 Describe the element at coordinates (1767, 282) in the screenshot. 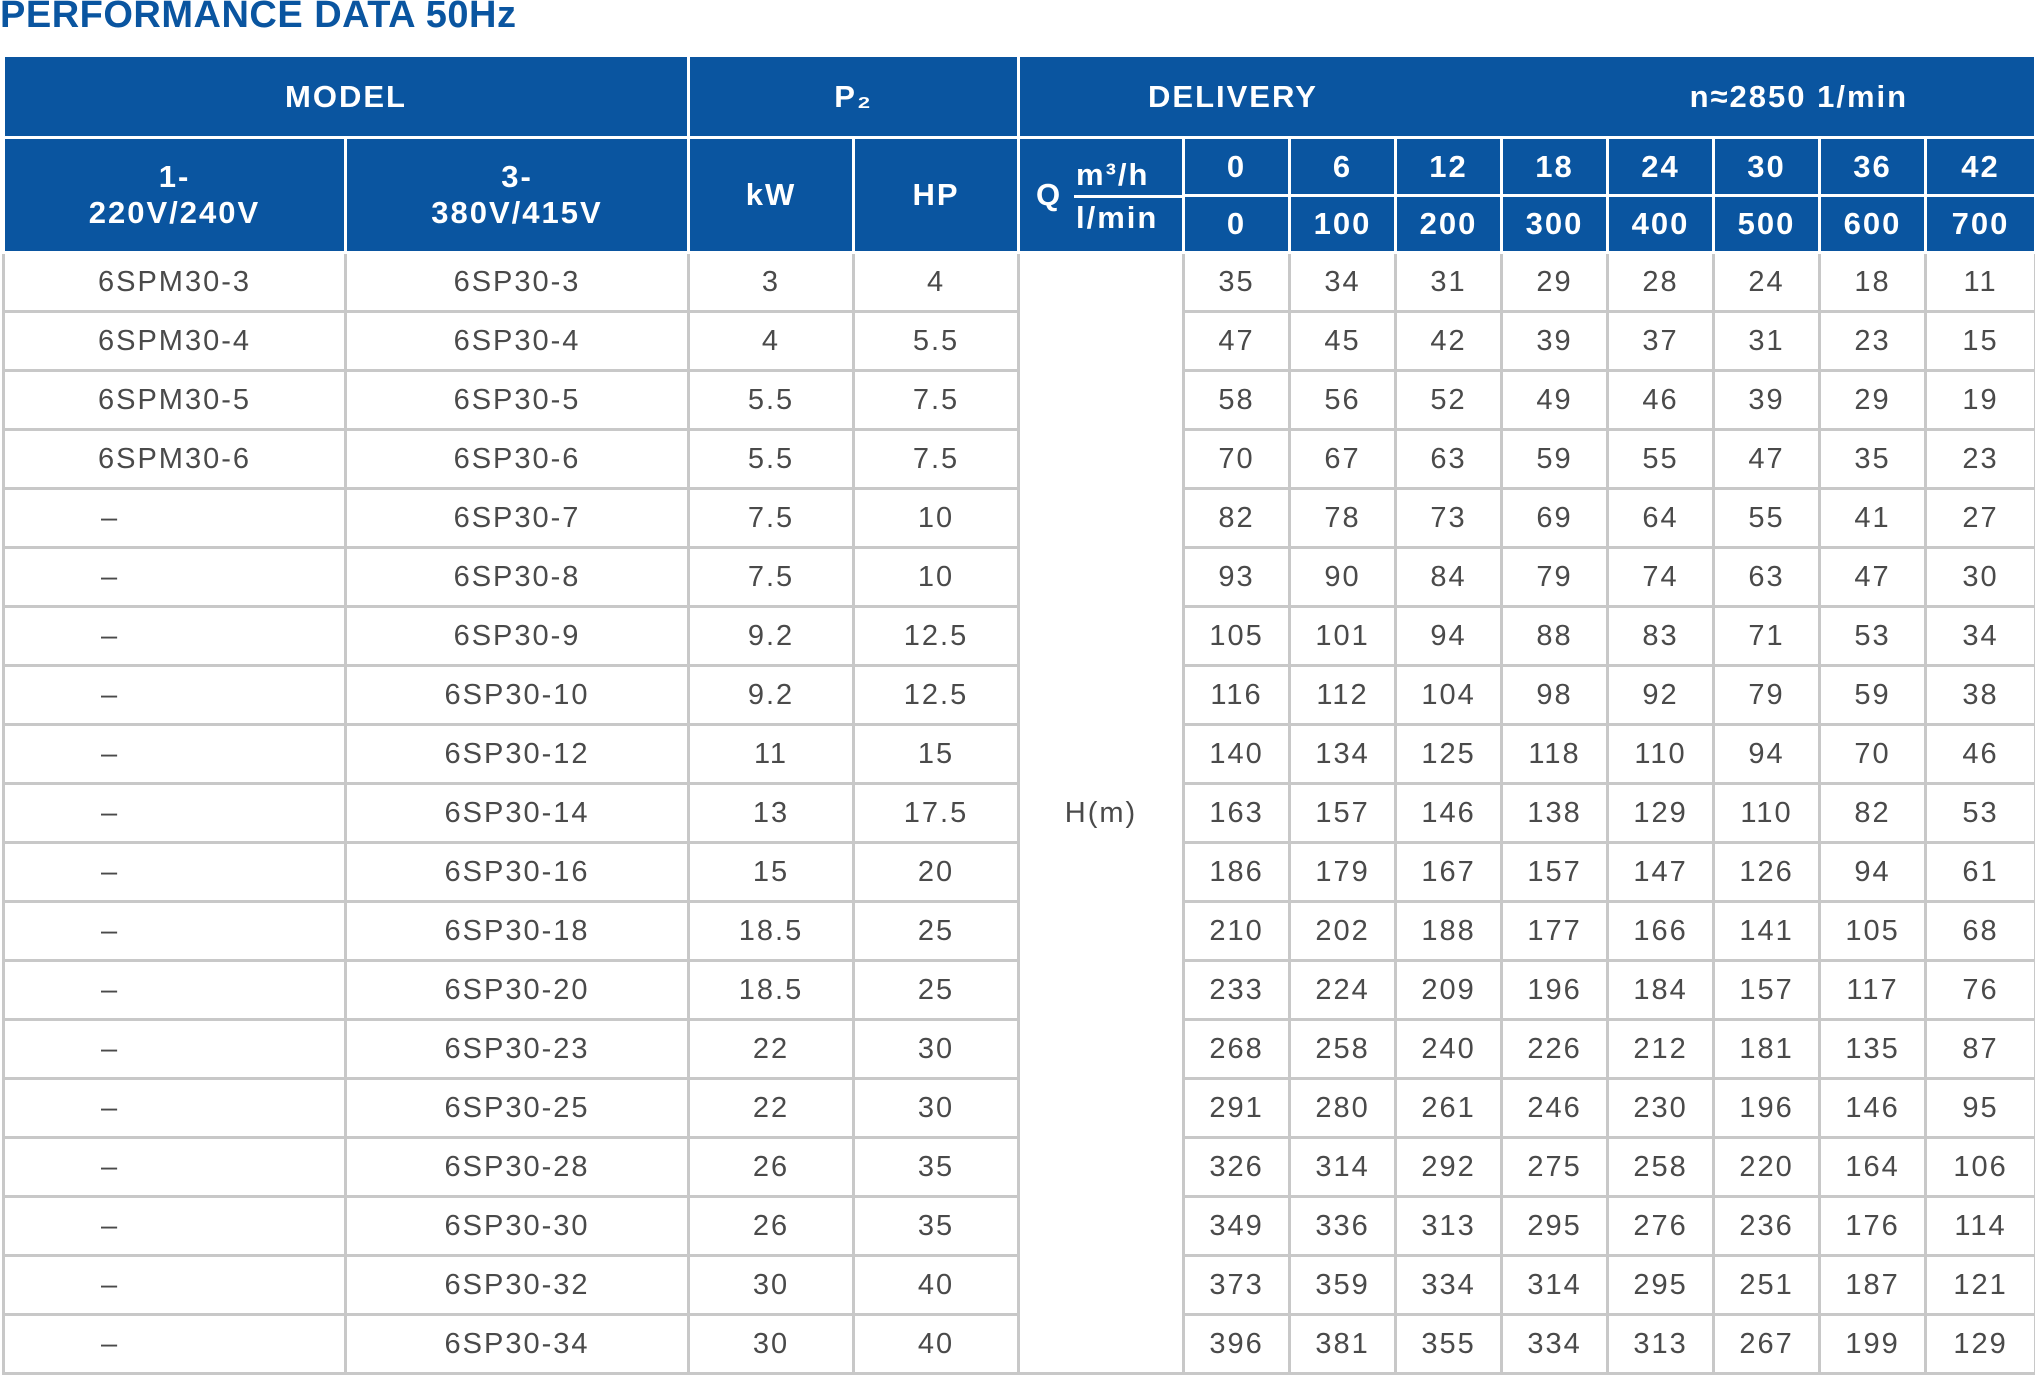

I see `head-value: 24` at that location.